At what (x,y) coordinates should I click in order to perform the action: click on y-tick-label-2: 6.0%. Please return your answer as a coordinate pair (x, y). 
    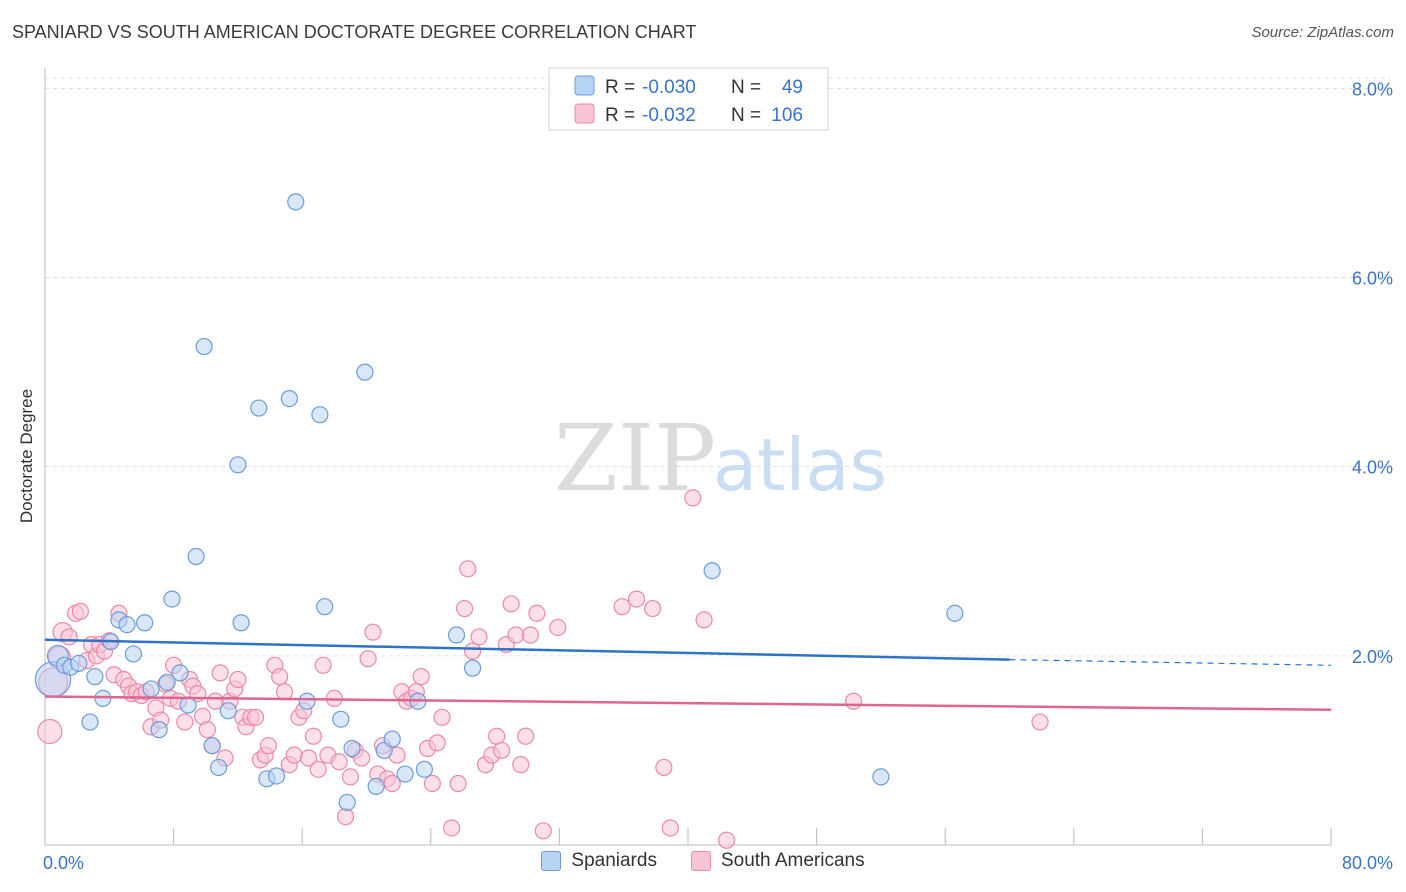
    Looking at the image, I should click on (1372, 279).